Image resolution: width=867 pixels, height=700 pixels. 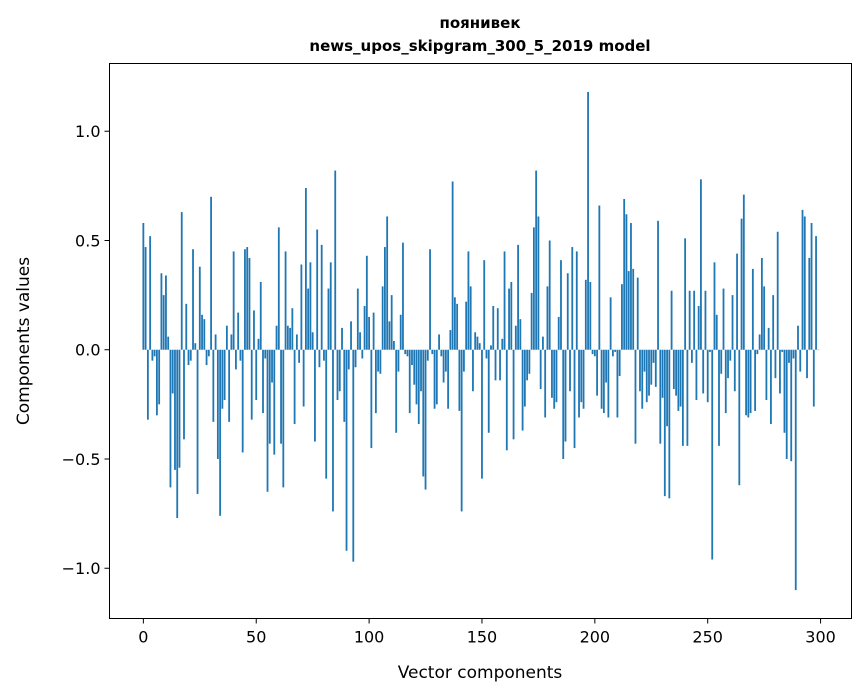 What do you see at coordinates (820, 637) in the screenshot?
I see `x-tick-label: 300` at bounding box center [820, 637].